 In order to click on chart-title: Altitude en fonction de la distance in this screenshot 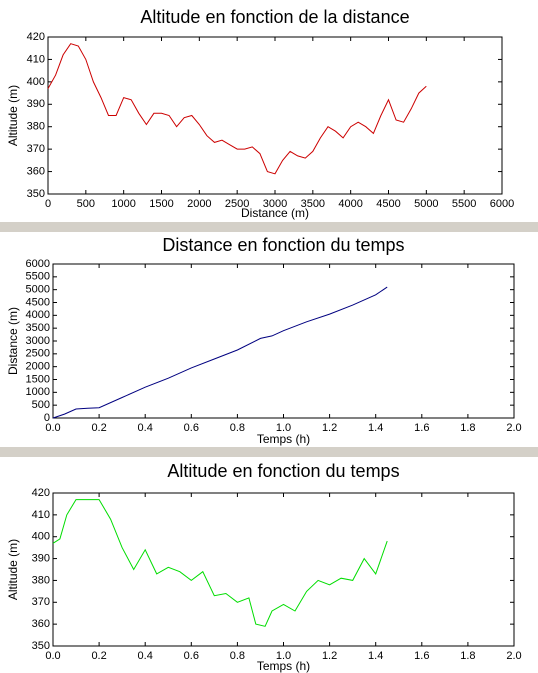, I will do `click(274, 17)`.